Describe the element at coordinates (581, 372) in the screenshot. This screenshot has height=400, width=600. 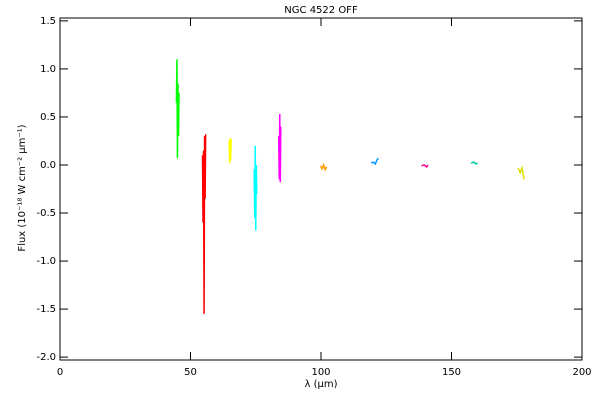
I see `x-tick-label: 200` at that location.